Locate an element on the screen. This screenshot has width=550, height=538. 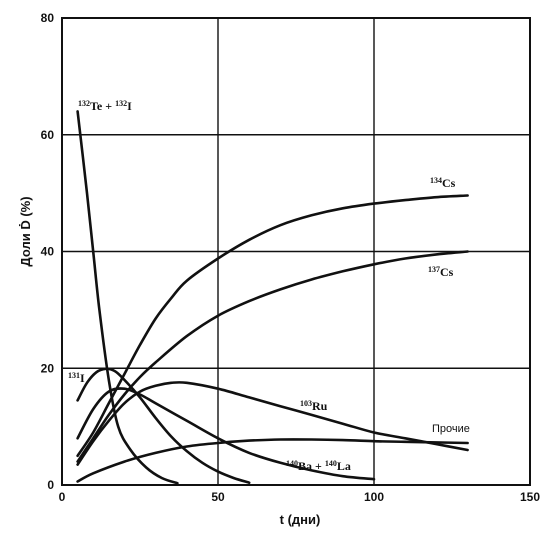
series-line-ru103 is located at coordinates (272, 423).